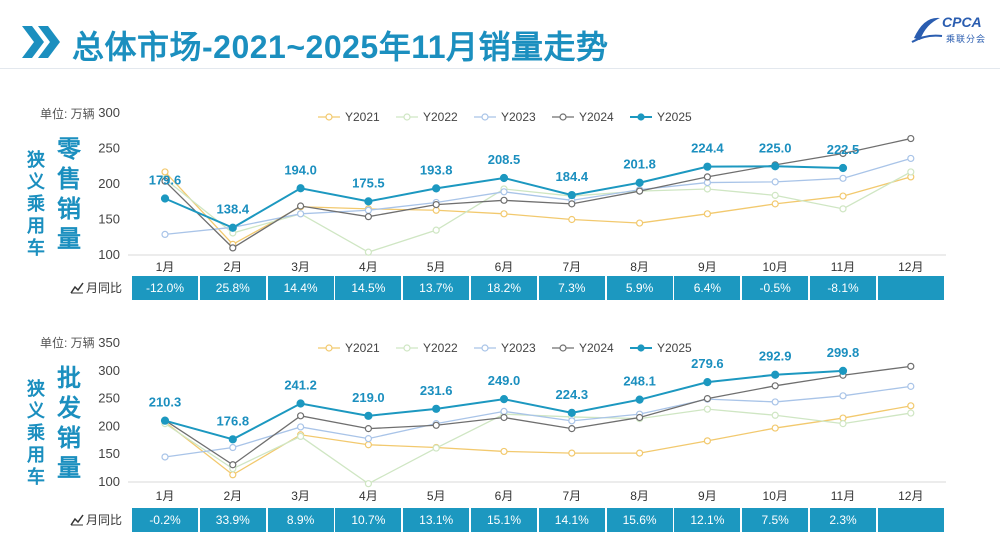  I want to click on unit-label: 单位: 万辆, so click(67, 343).